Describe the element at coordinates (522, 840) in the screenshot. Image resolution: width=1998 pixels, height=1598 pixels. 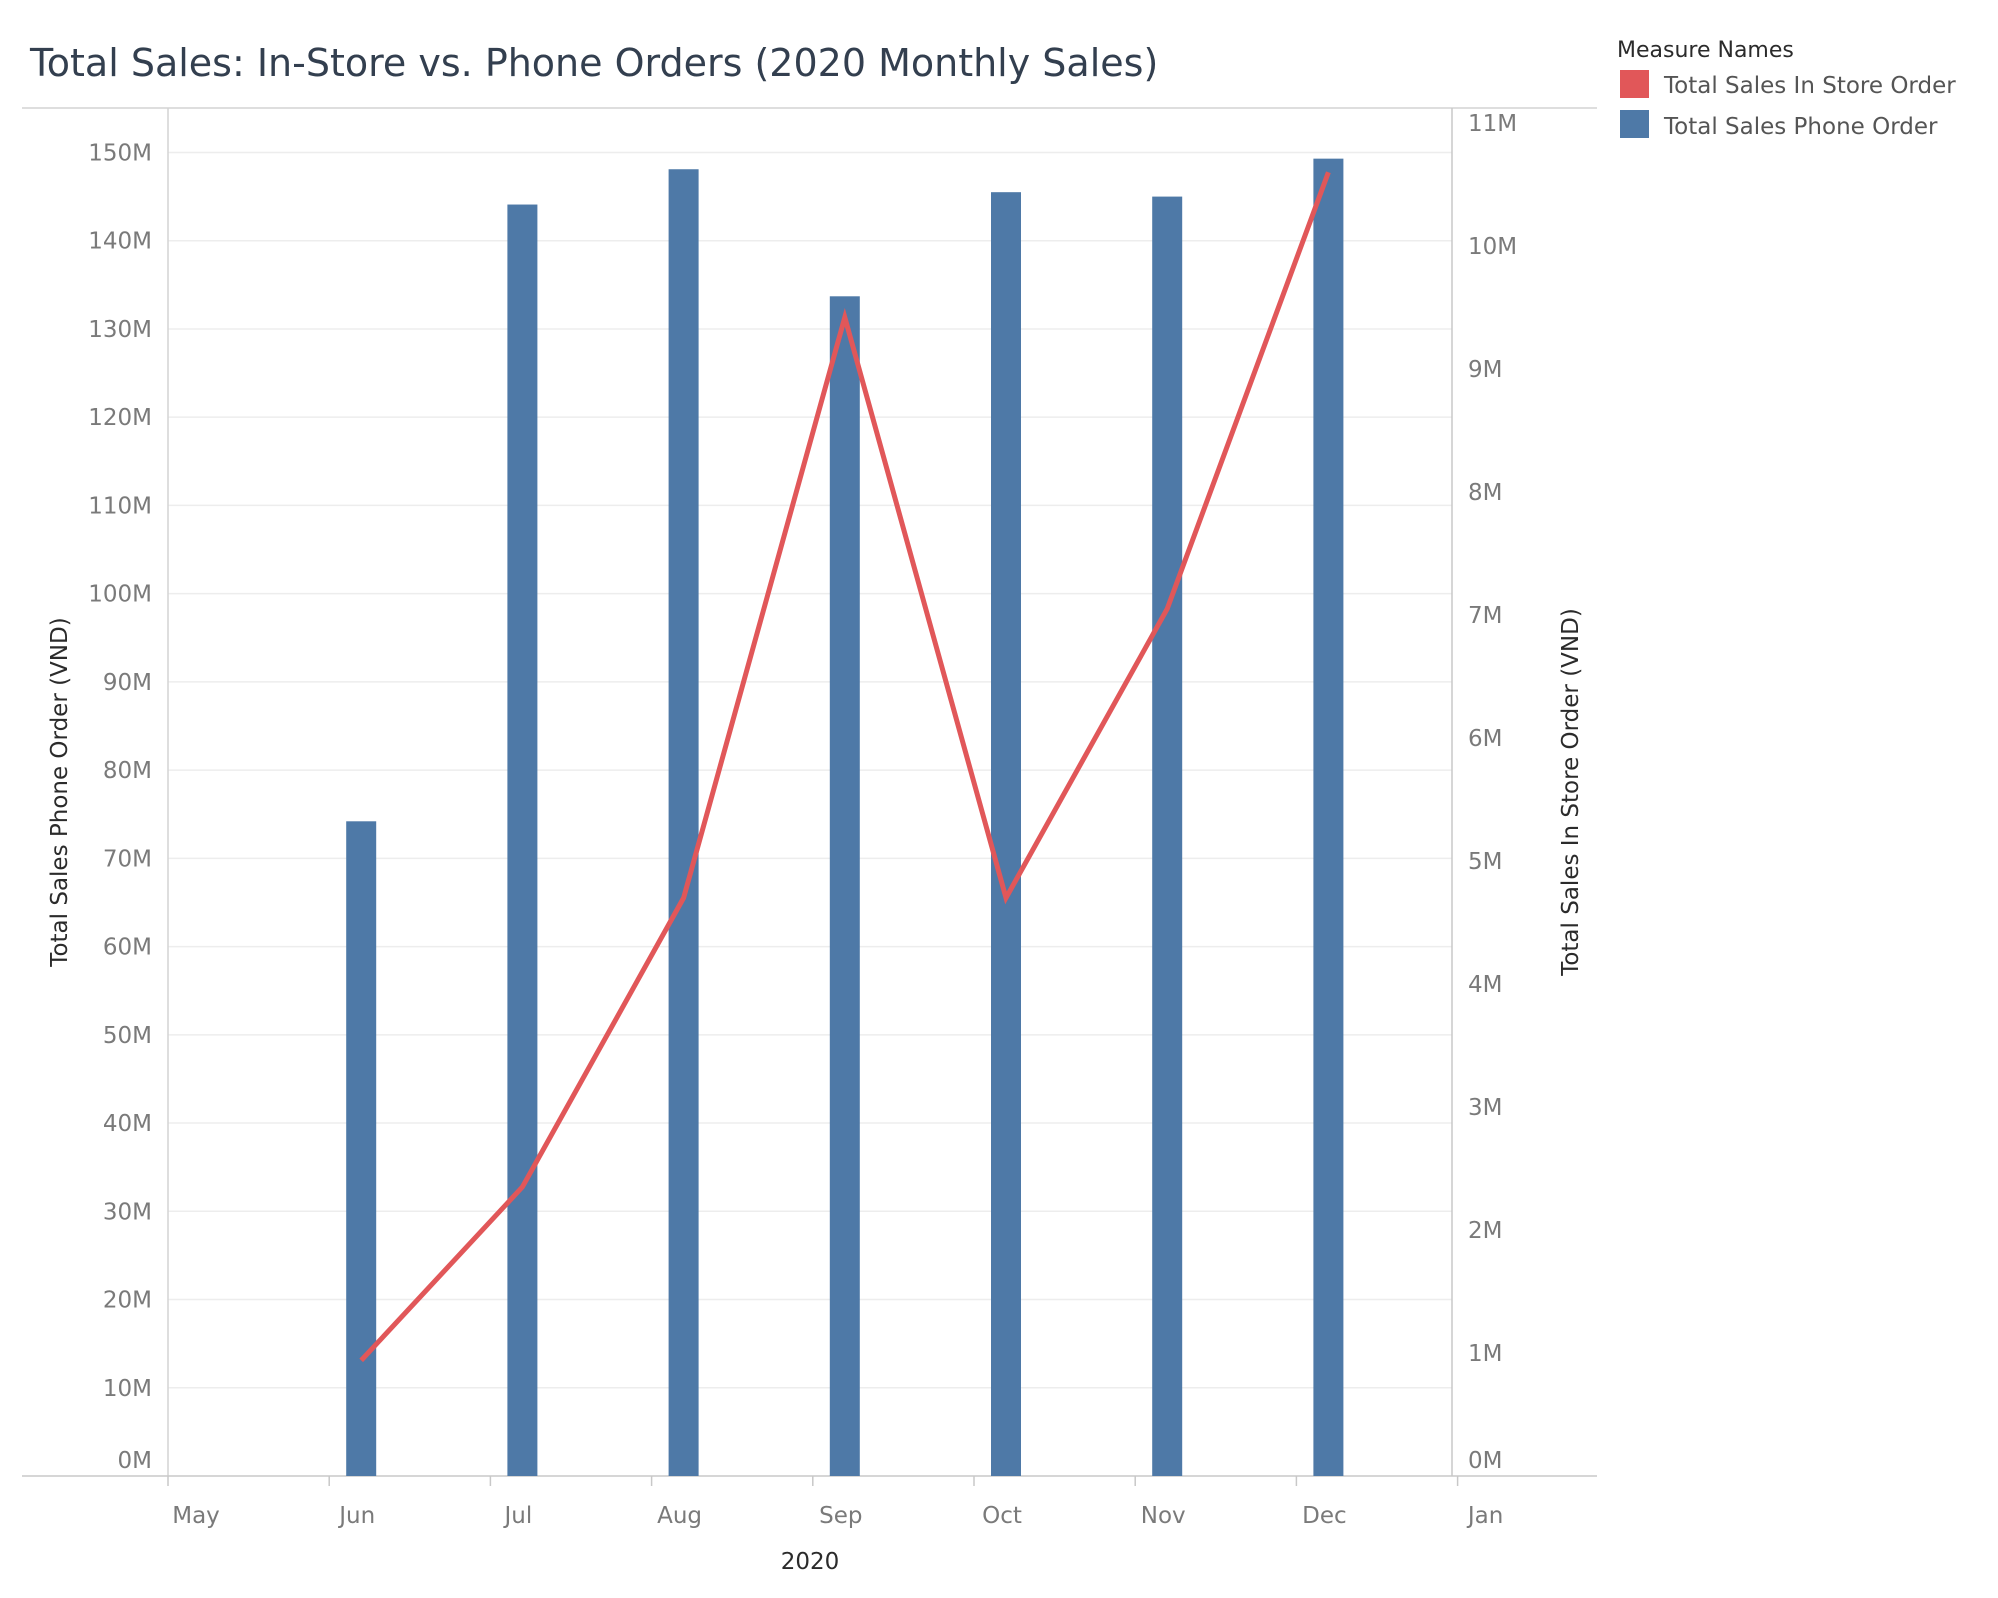
I see `bar-phone-jul` at that location.